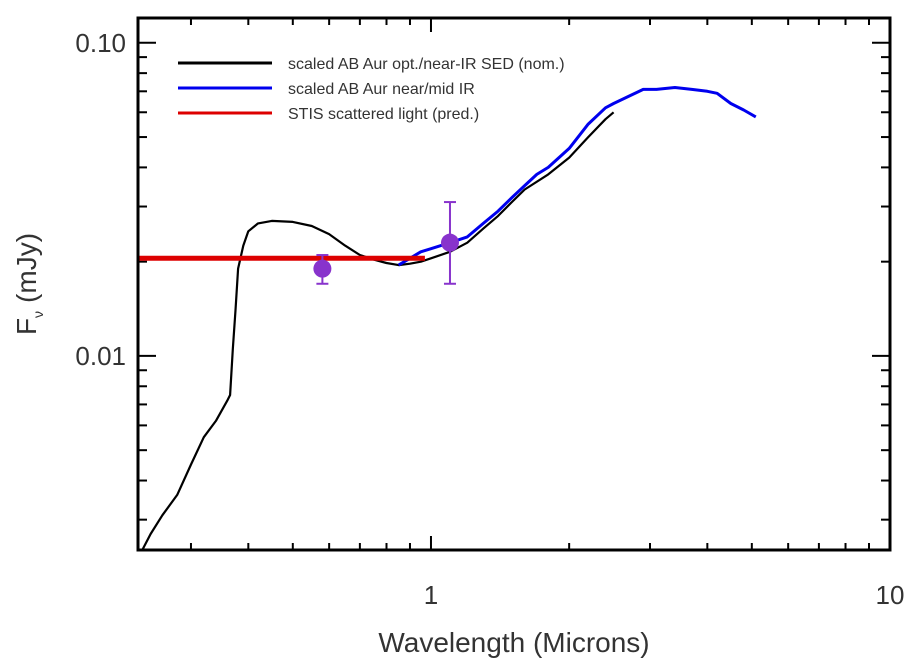 The image size is (911, 664). I want to click on y-axis-title-main: F, so click(26, 326).